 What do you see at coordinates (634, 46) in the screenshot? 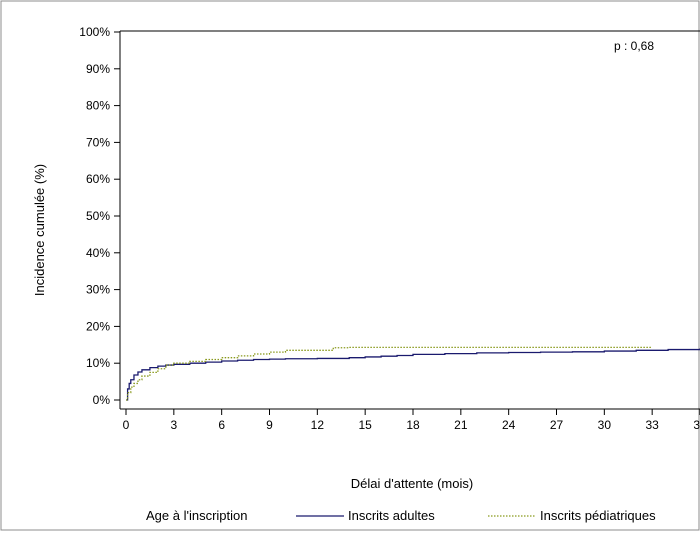
I see `p-value-annotation: p : 0,68` at bounding box center [634, 46].